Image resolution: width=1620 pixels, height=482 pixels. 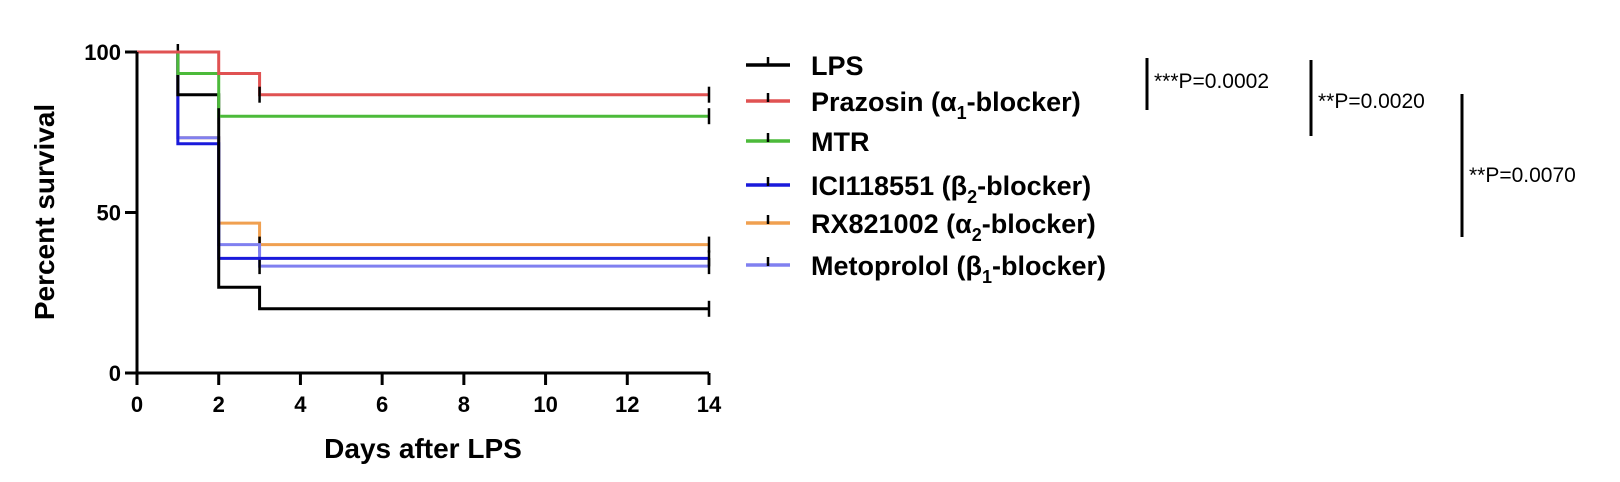 I want to click on legend-item-metoprolol: Metoprolol (β1-blocker), so click(x=926, y=269).